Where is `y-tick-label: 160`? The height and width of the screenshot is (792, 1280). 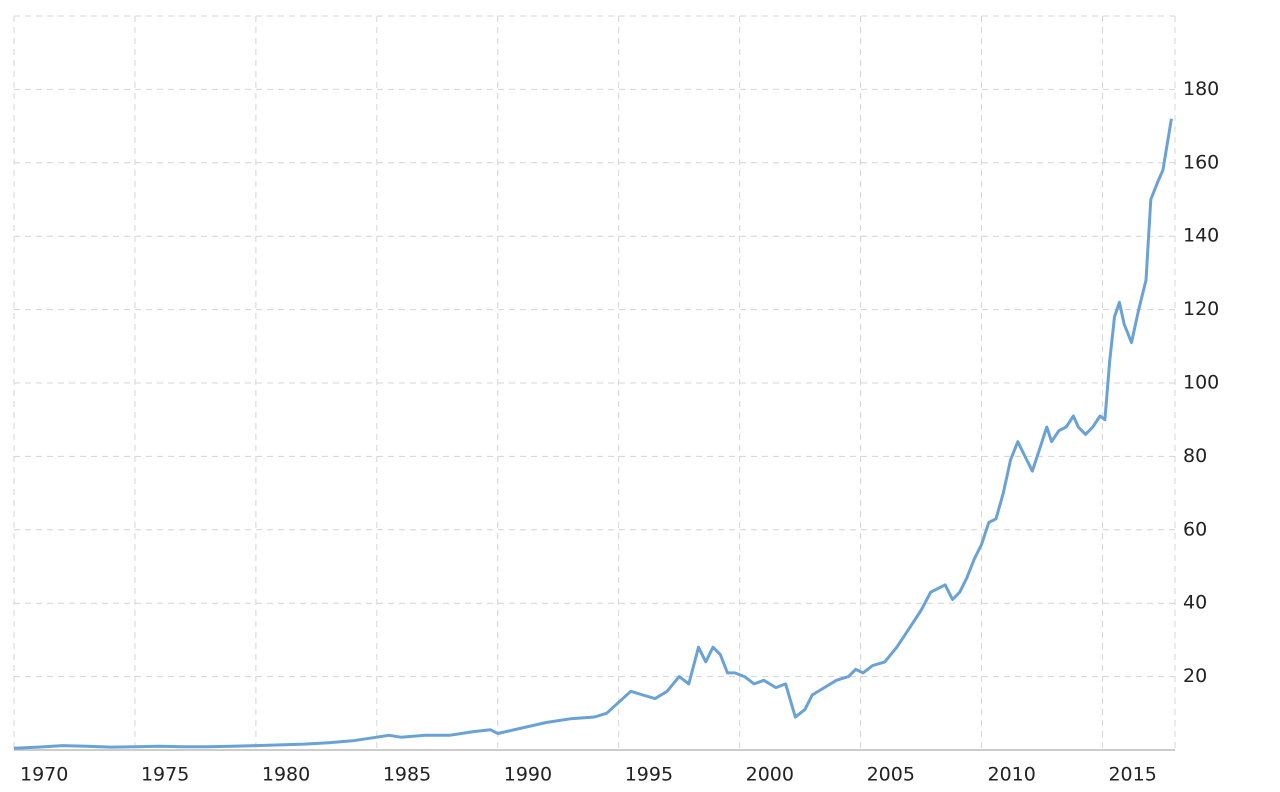 y-tick-label: 160 is located at coordinates (1201, 162).